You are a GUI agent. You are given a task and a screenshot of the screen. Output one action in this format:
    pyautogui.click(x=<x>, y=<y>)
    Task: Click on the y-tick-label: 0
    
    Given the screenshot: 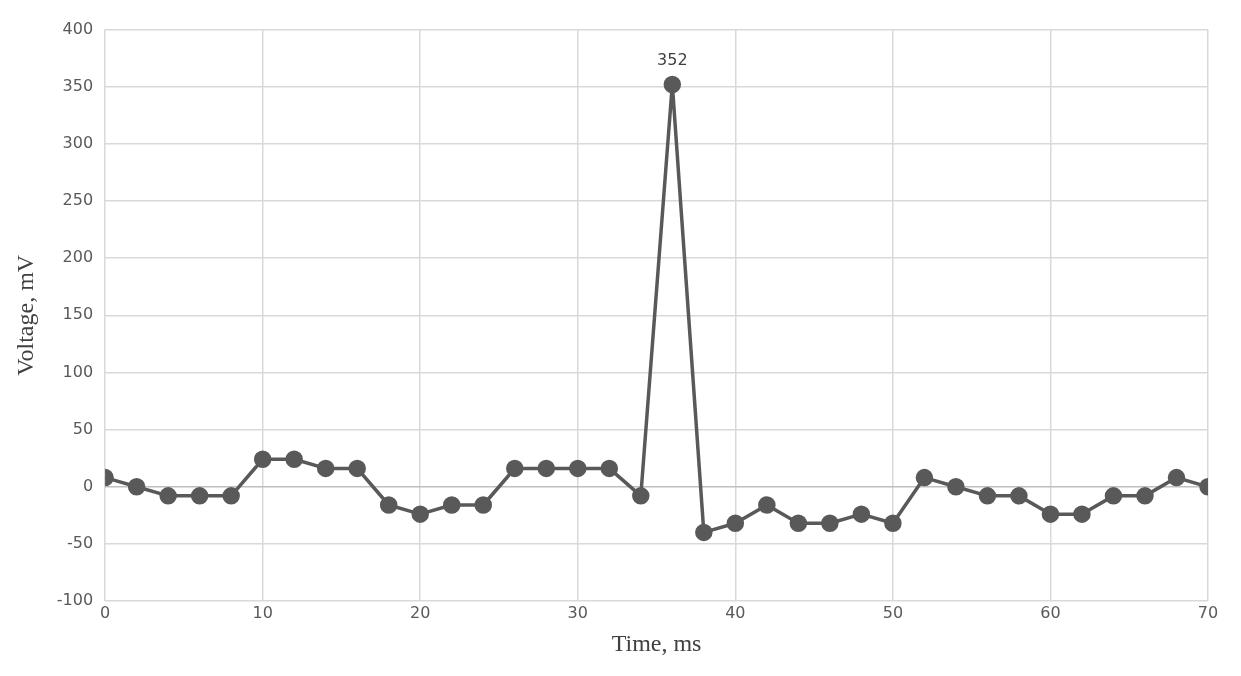 What is the action you would take?
    pyautogui.click(x=88, y=485)
    